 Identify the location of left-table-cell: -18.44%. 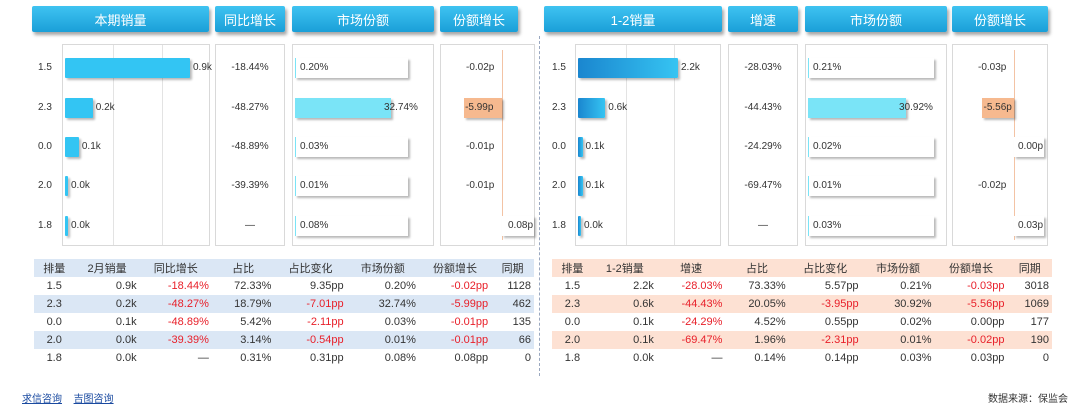
(188, 286).